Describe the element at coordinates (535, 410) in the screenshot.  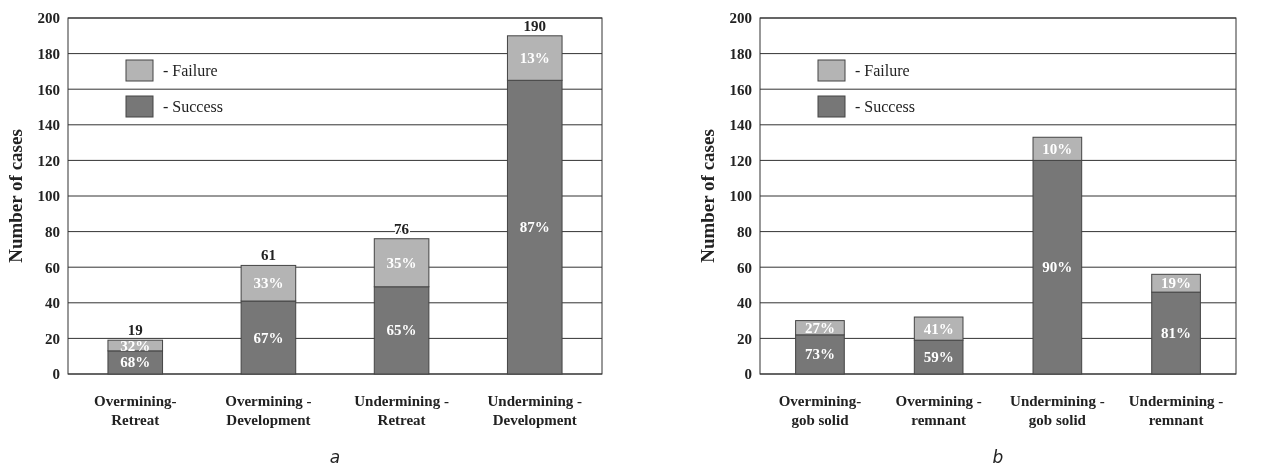
I see `x-tick-label: Undermining - Development` at that location.